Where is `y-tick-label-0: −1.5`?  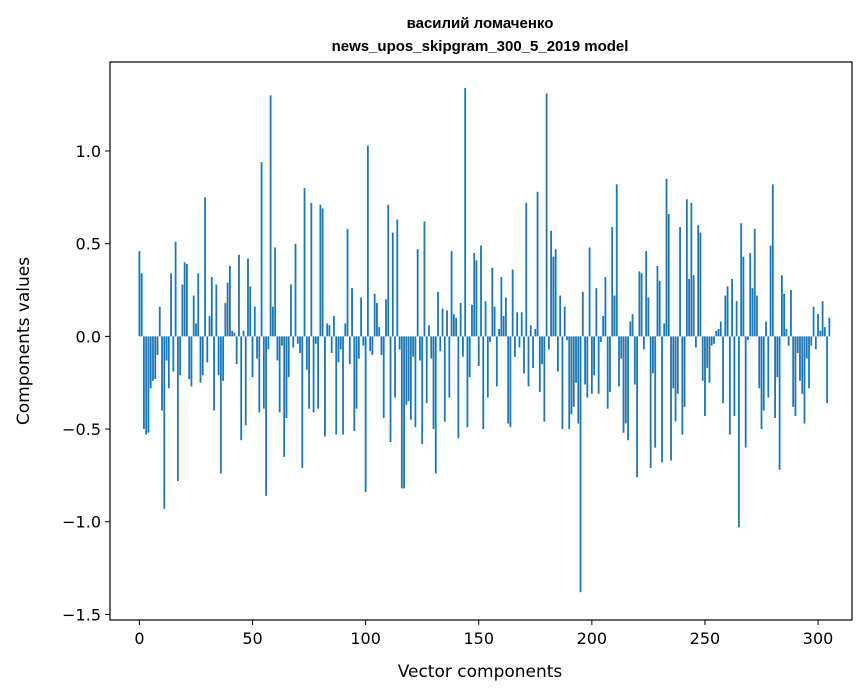 y-tick-label-0: −1.5 is located at coordinates (81, 614).